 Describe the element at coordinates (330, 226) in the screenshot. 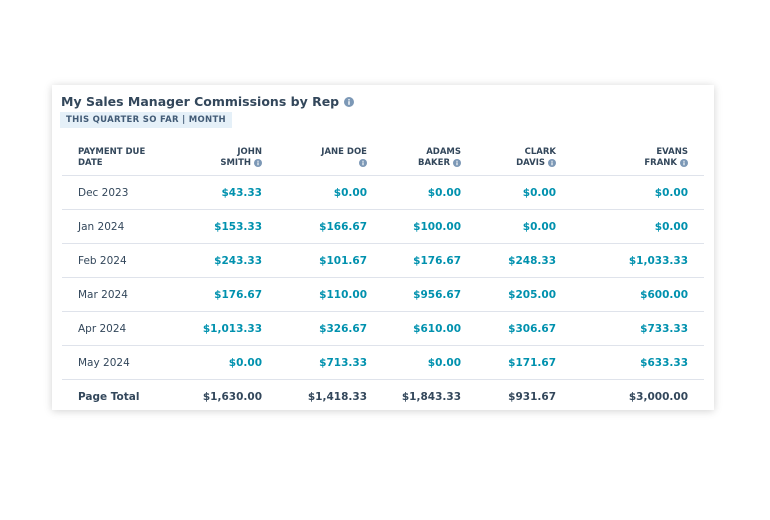

I see `commission-cell: $166.67` at that location.